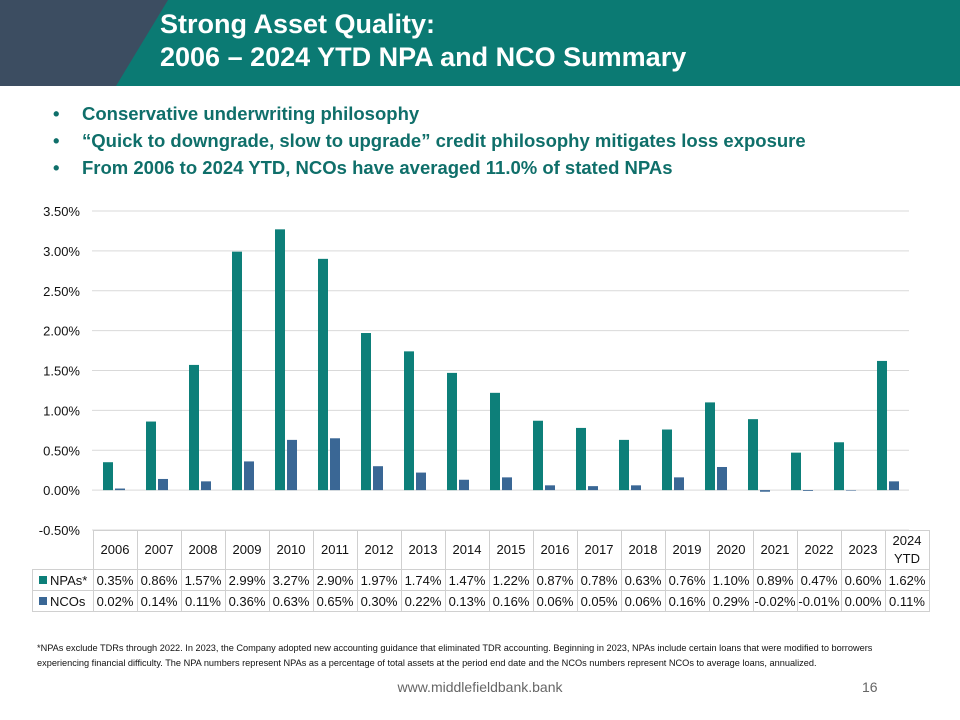 This screenshot has height=720, width=960. Describe the element at coordinates (511, 601) in the screenshot. I see `nco-value-cell: 0.16%` at that location.